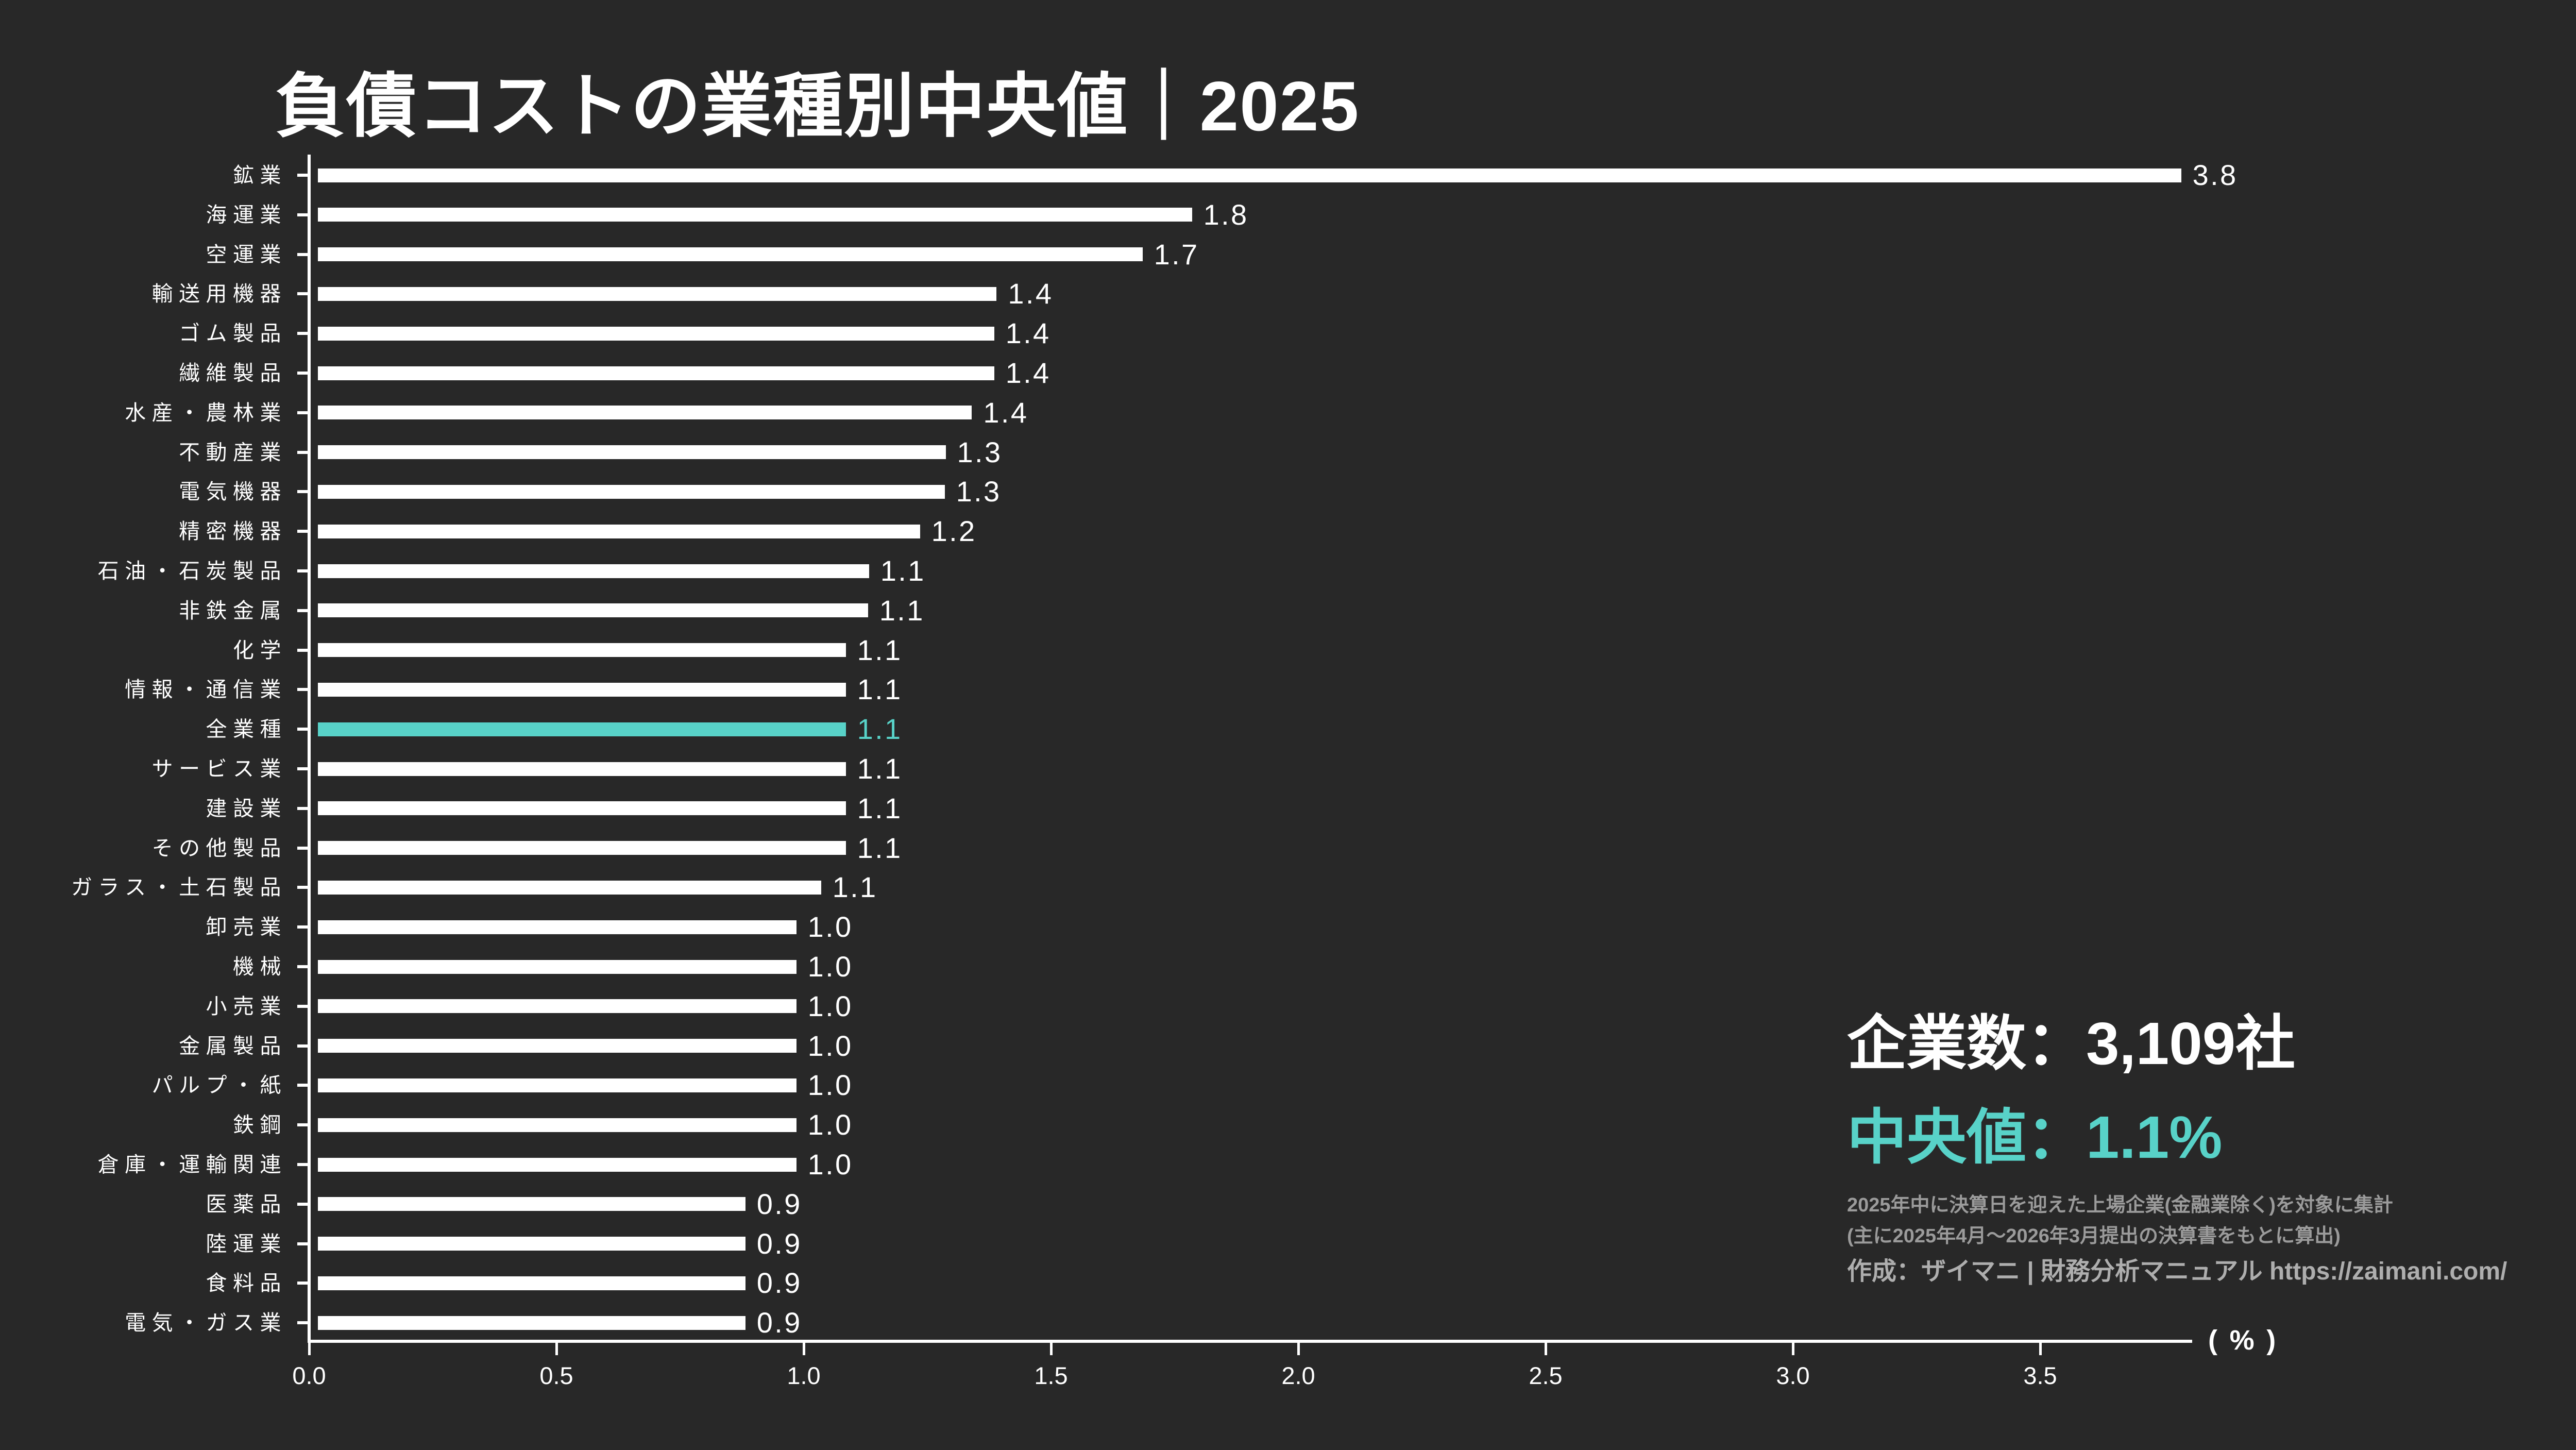 Image resolution: width=2576 pixels, height=1450 pixels. Describe the element at coordinates (246, 808) in the screenshot. I see `category-label: 建設業` at that location.